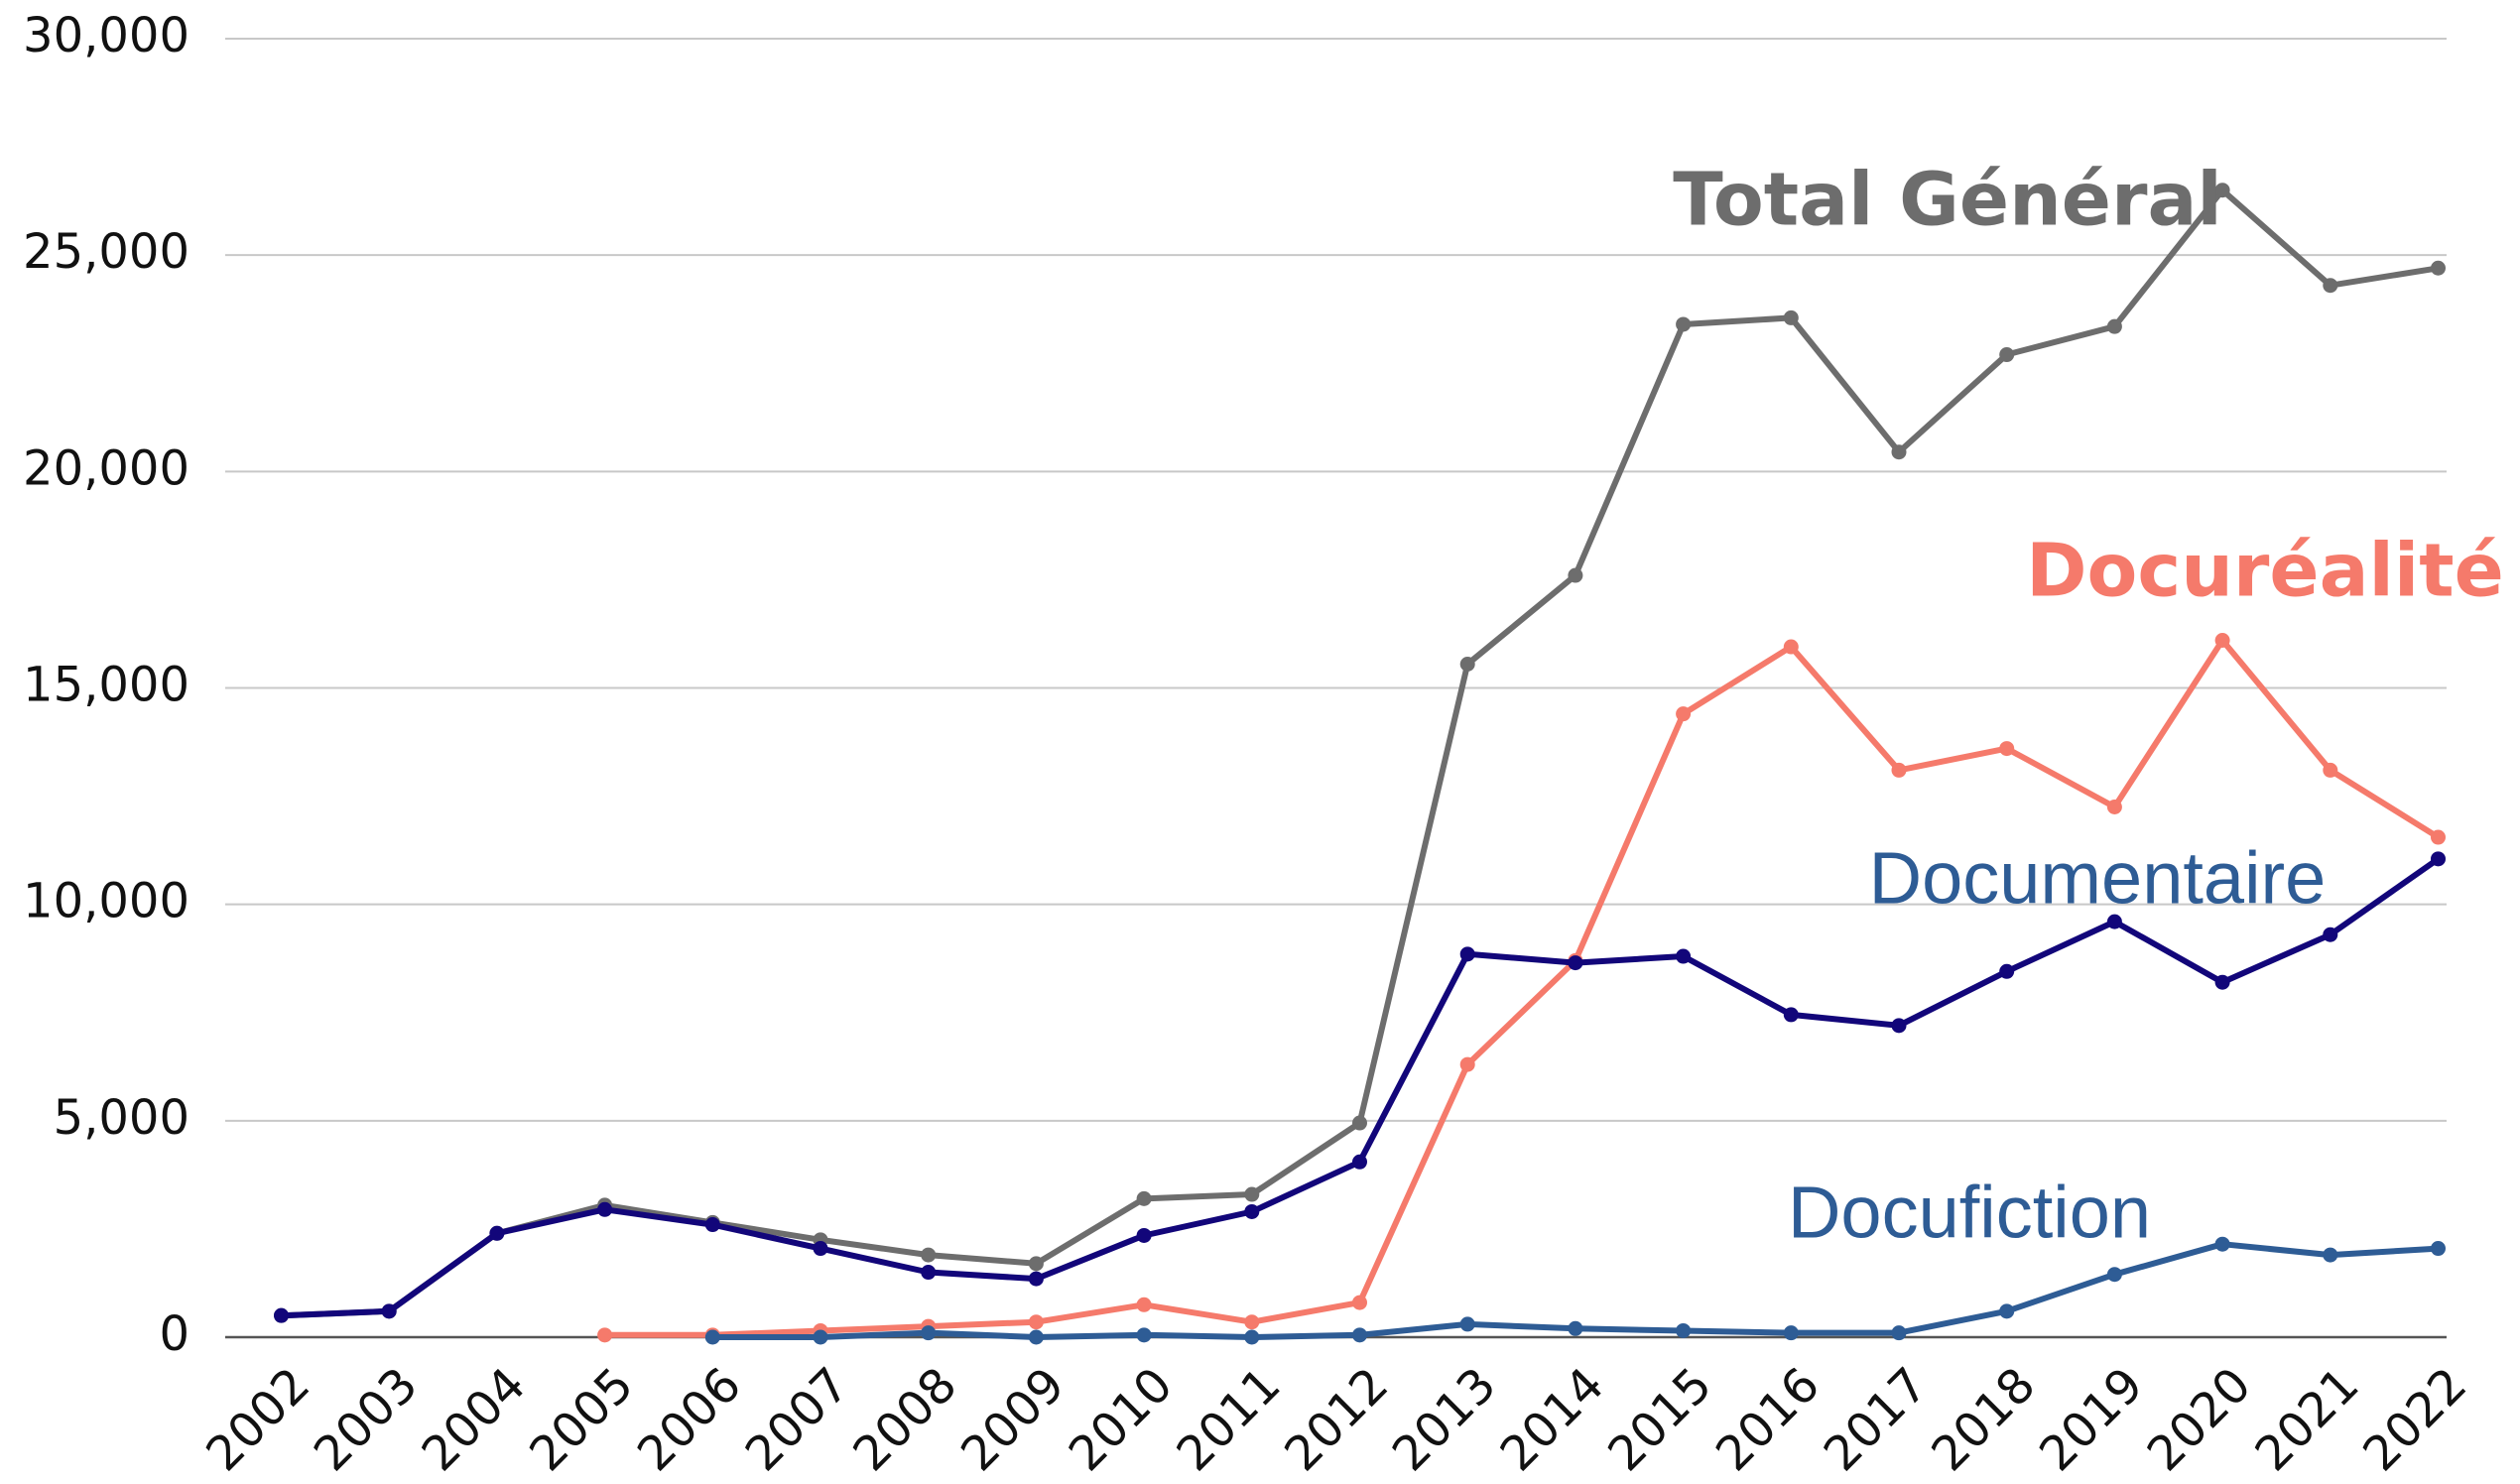  I want to click on x-tick-label: 2016, so click(1767, 1419).